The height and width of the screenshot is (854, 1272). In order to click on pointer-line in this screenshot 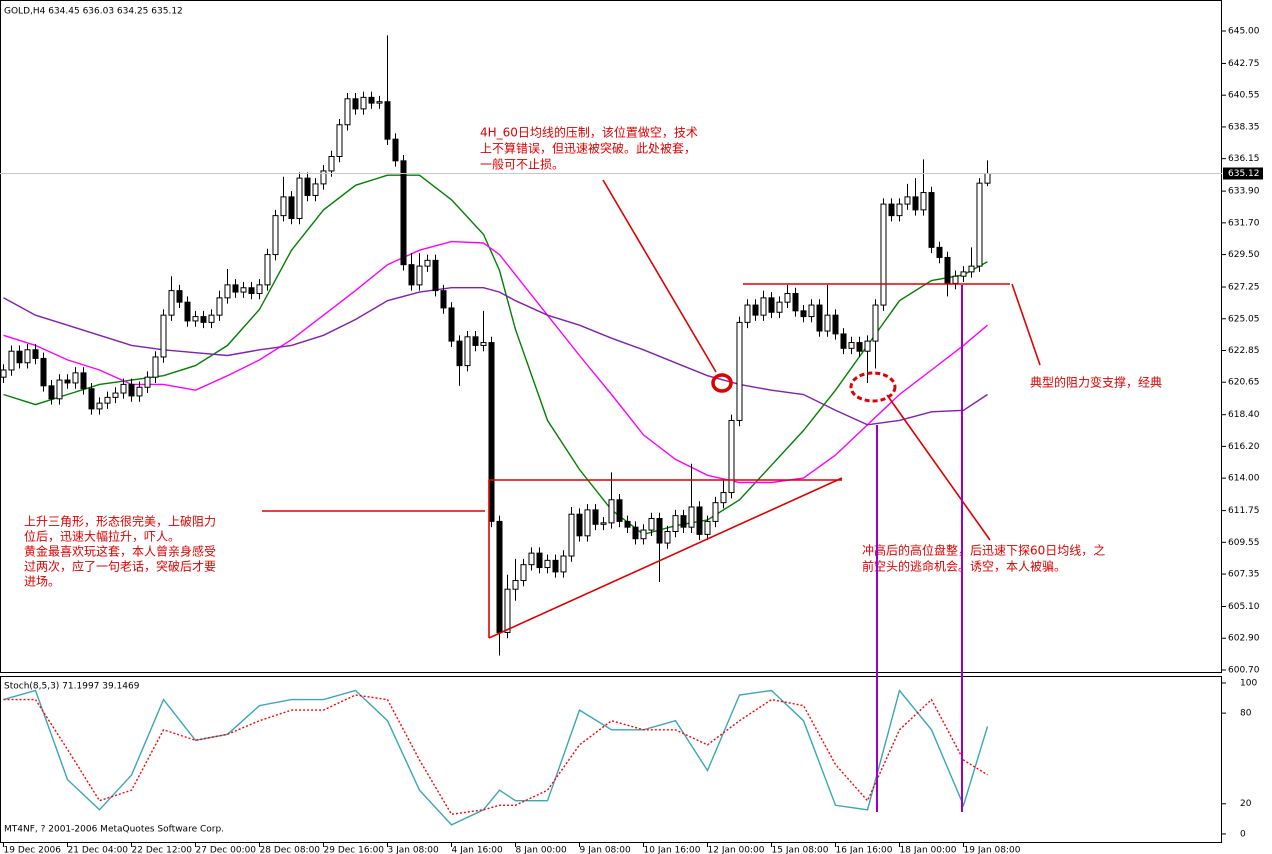, I will do `click(1026, 324)`.